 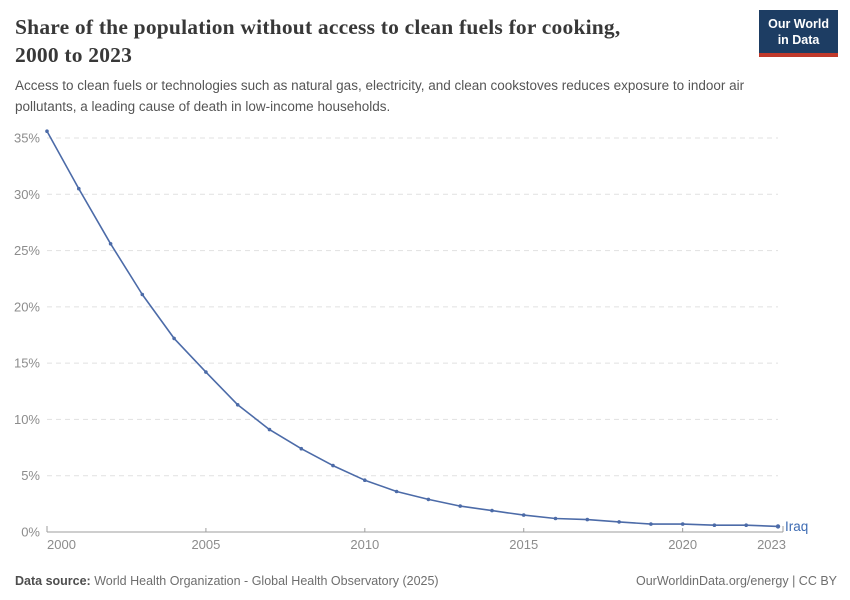 What do you see at coordinates (796, 526) in the screenshot?
I see `series-label-iraq: Iraq` at bounding box center [796, 526].